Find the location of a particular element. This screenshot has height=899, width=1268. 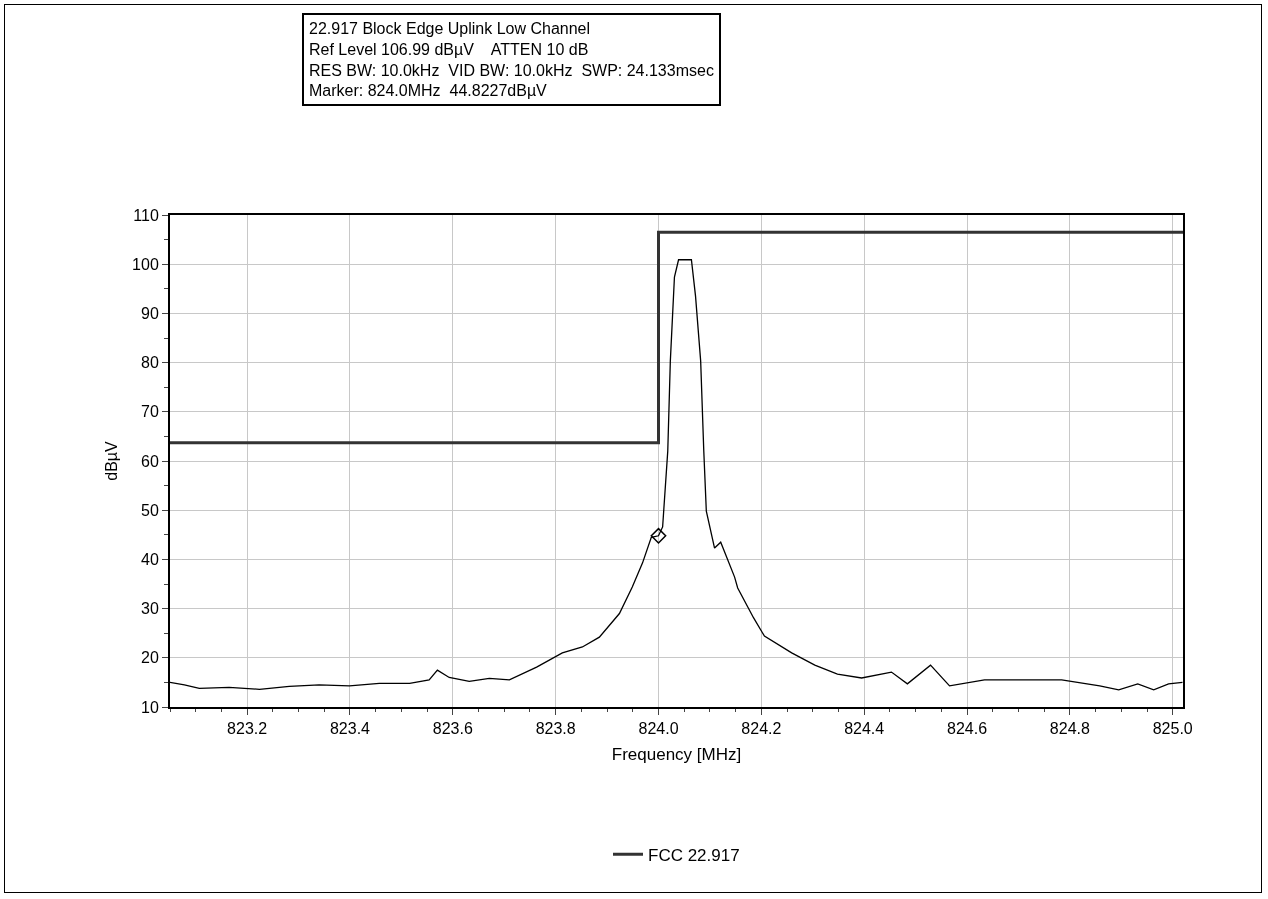

y-tick-label: 40 is located at coordinates (150, 559).